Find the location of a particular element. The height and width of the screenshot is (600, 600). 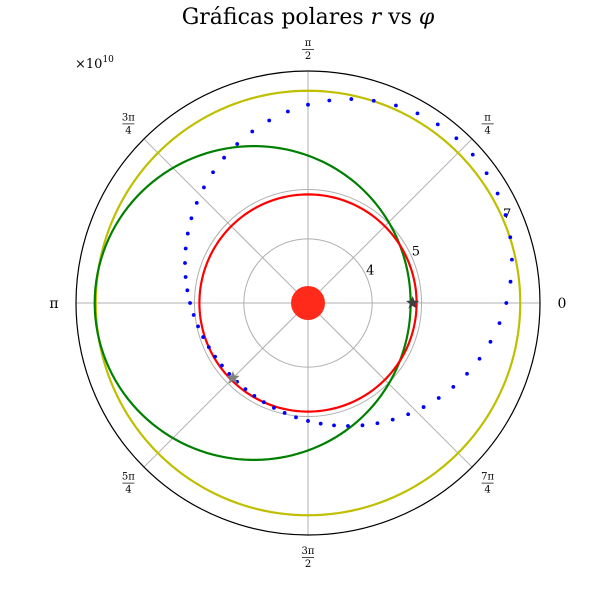

angle-tick-text-4: π is located at coordinates (53, 304).